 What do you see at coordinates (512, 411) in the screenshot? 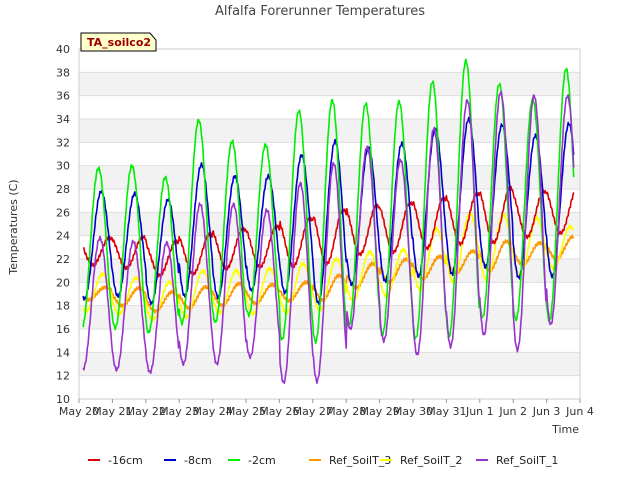
I see `x-tick-label: Jun 2` at bounding box center [512, 411].